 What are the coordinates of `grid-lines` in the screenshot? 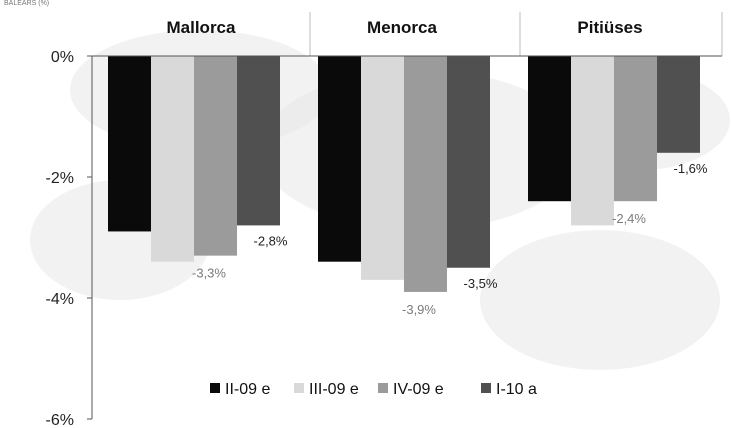 It's located at (516, 34).